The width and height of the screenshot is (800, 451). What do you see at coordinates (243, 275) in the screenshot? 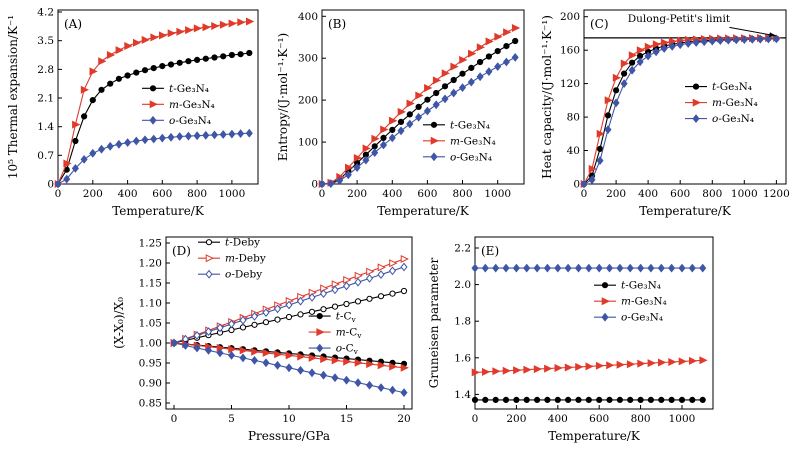
I see `svg-text: o-Deby` at bounding box center [243, 275].